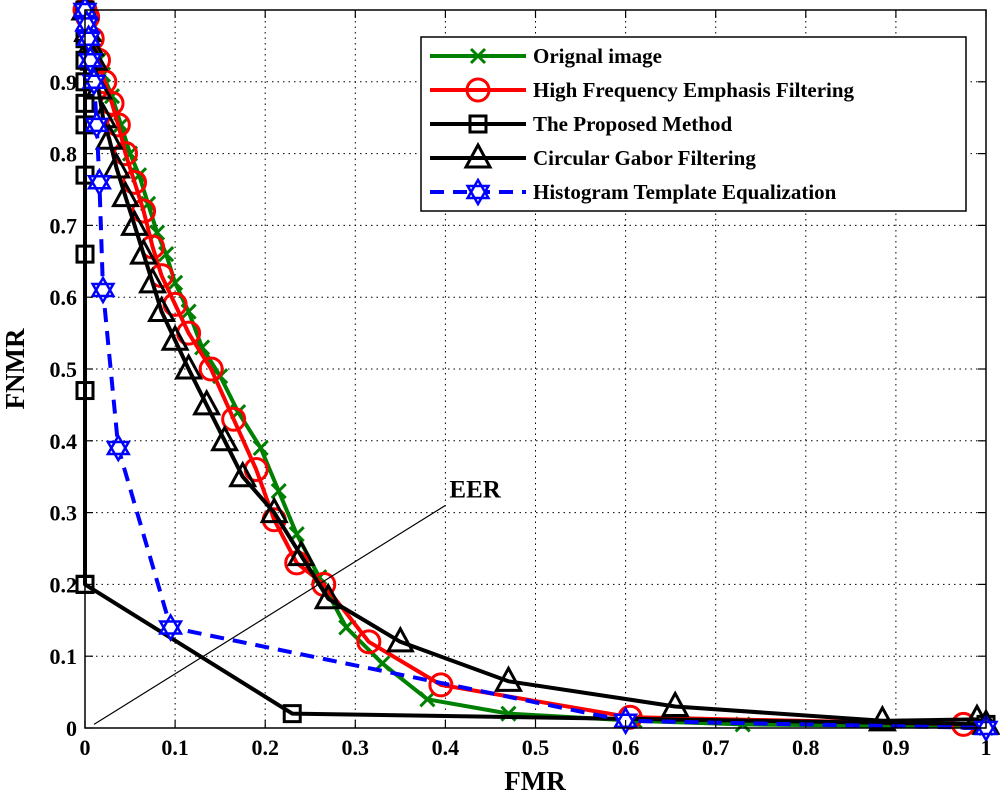  What do you see at coordinates (536, 747) in the screenshot?
I see `x-tick-label: 0.5` at bounding box center [536, 747].